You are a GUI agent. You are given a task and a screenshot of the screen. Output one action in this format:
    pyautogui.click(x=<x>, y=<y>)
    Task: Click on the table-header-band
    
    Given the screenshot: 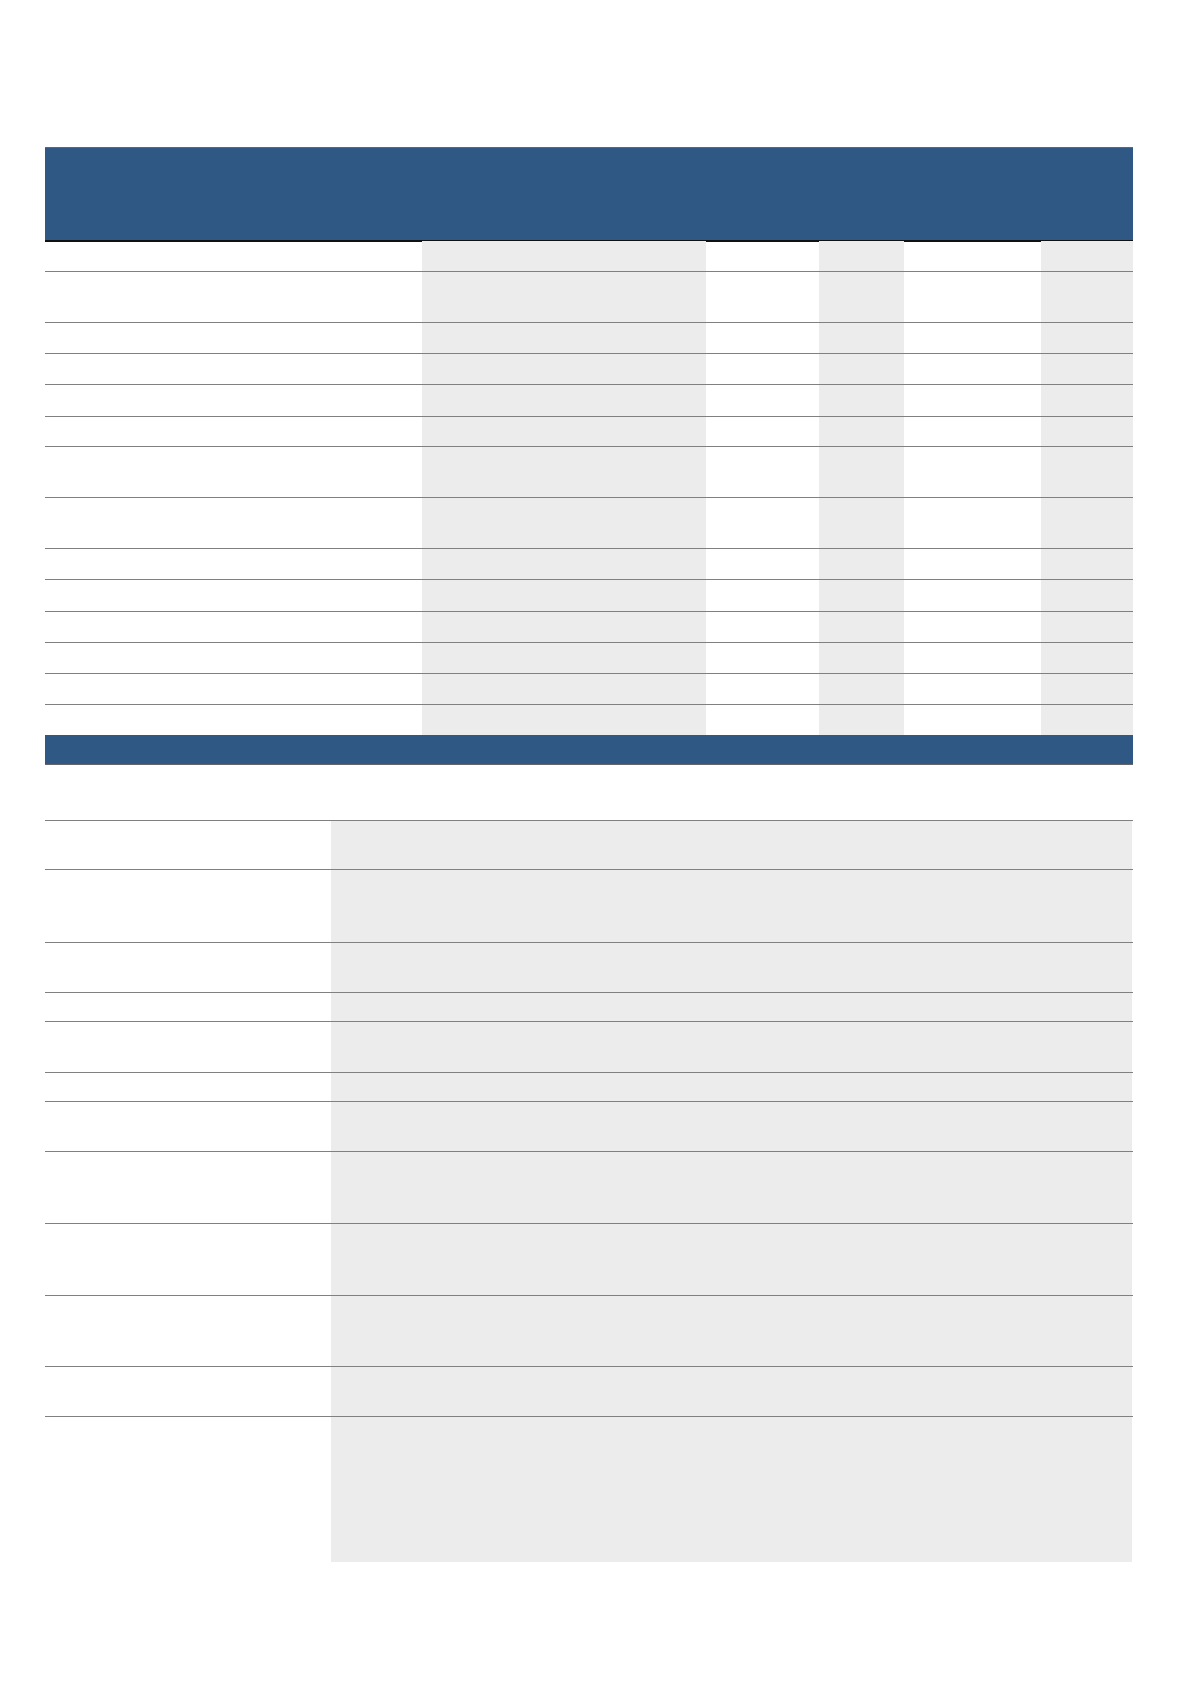 What is the action you would take?
    pyautogui.click(x=589, y=194)
    